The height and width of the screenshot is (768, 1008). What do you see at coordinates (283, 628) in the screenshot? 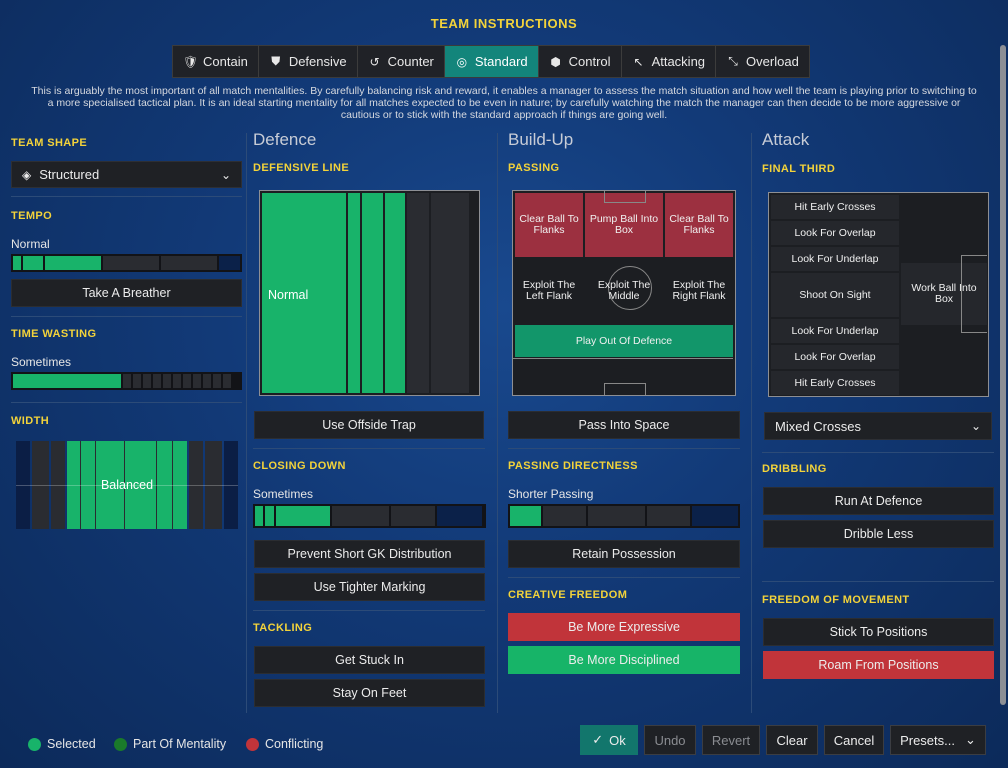
I see `tackling-label: TACKLING` at bounding box center [283, 628].